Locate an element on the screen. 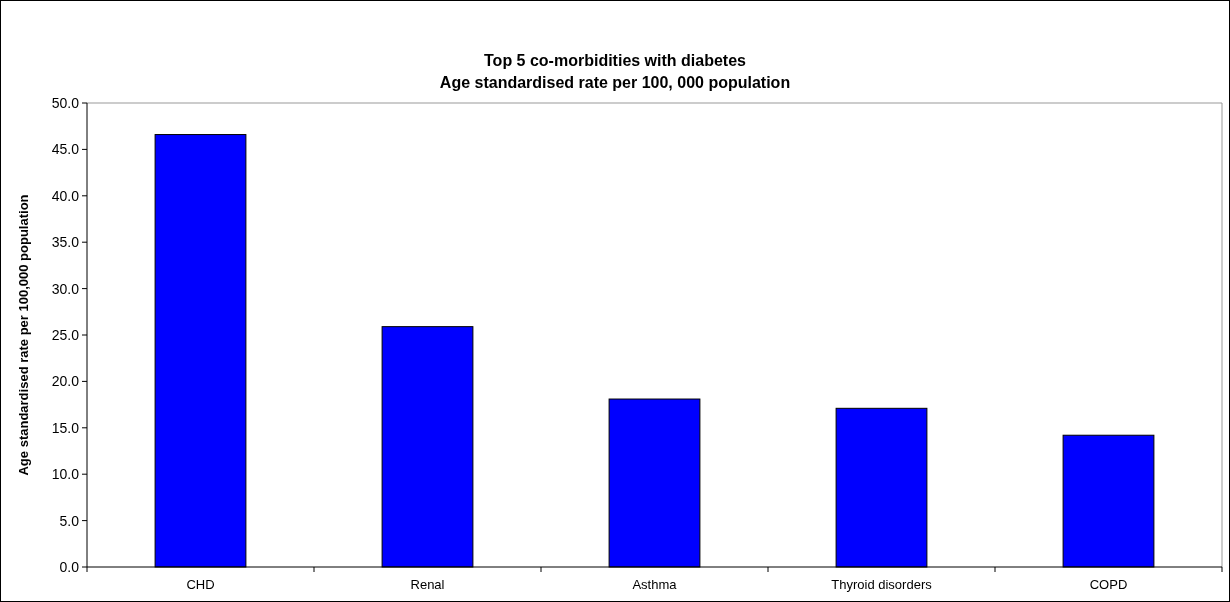  x-tick-label: CHD is located at coordinates (200, 584).